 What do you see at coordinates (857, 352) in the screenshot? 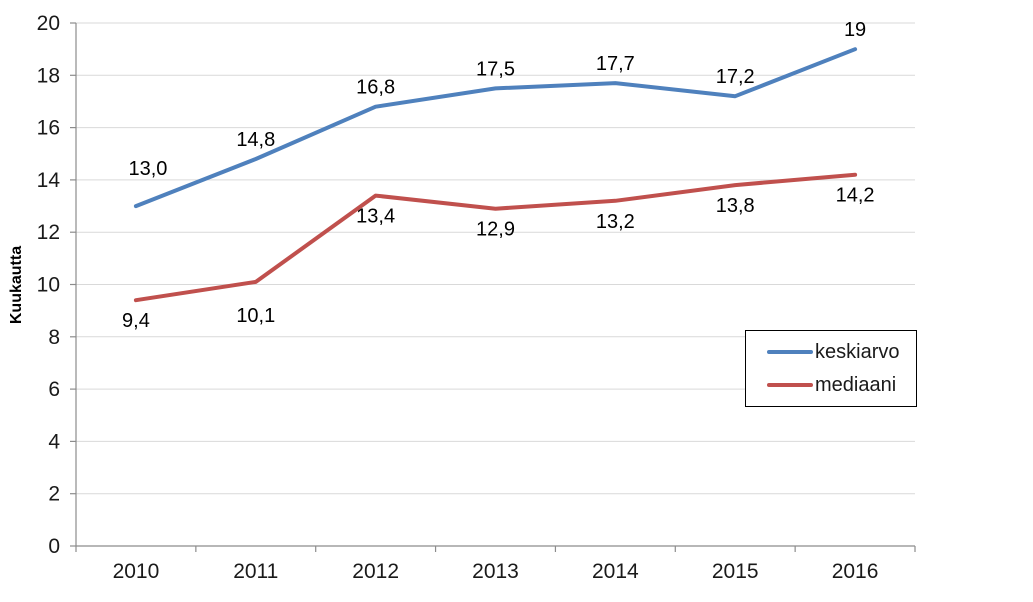
I see `legend-label-keskiarvo: keskiarvo` at bounding box center [857, 352].